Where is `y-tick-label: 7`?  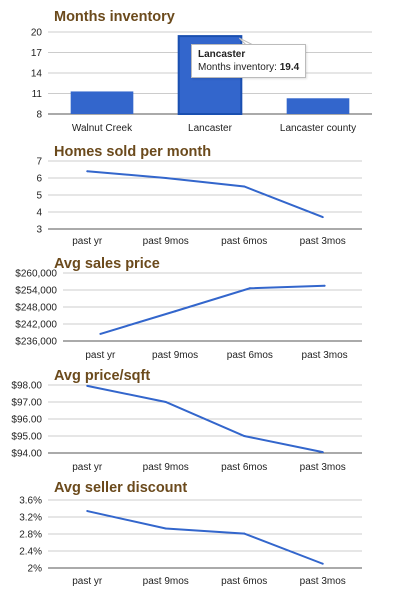
y-tick-label: 7 is located at coordinates (39, 162).